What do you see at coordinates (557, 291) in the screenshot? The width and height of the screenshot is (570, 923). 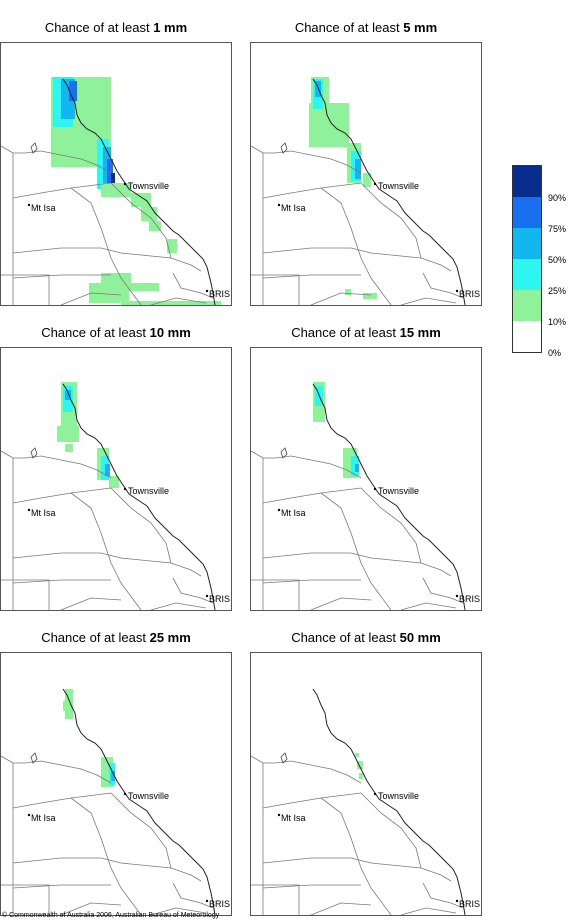 I see `legend-label-25: 25%` at bounding box center [557, 291].